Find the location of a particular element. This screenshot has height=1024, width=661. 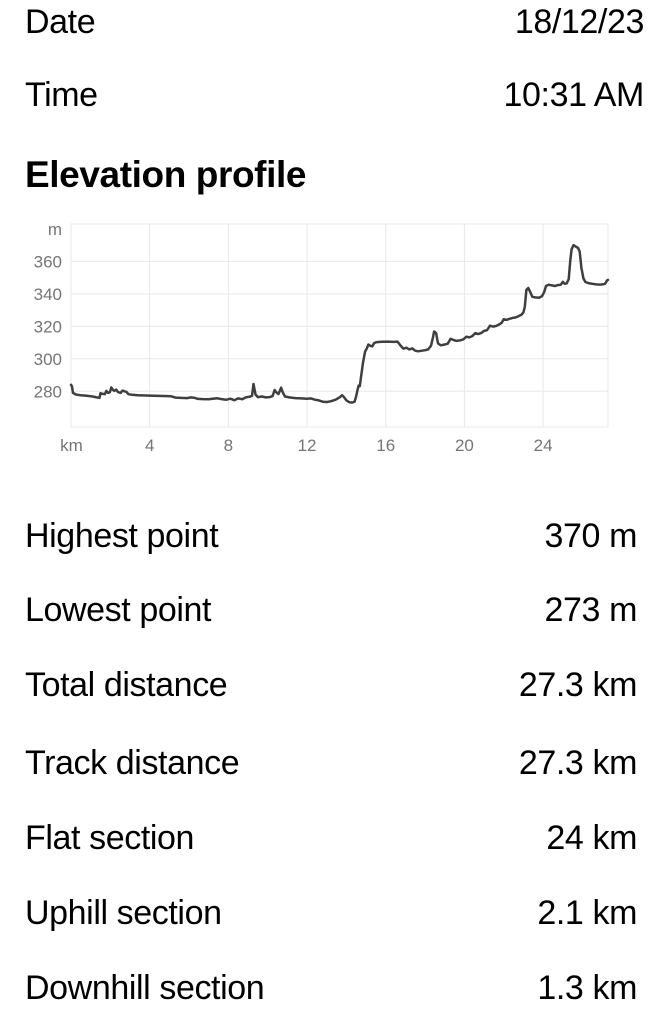

page-title: Elevation profile is located at coordinates (166, 174).